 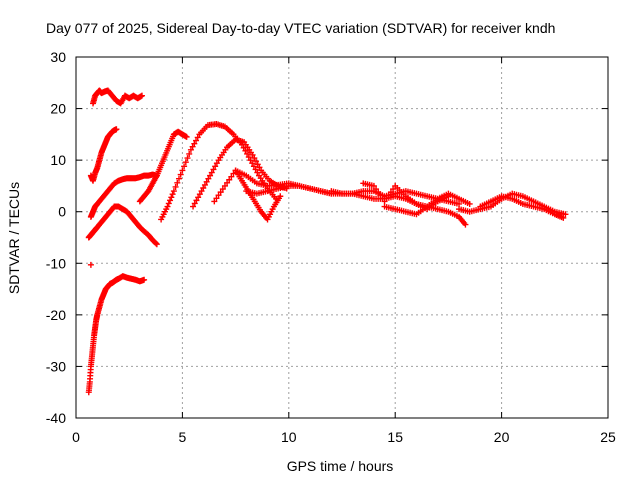 I want to click on x-tick-label: 0, so click(x=76, y=437).